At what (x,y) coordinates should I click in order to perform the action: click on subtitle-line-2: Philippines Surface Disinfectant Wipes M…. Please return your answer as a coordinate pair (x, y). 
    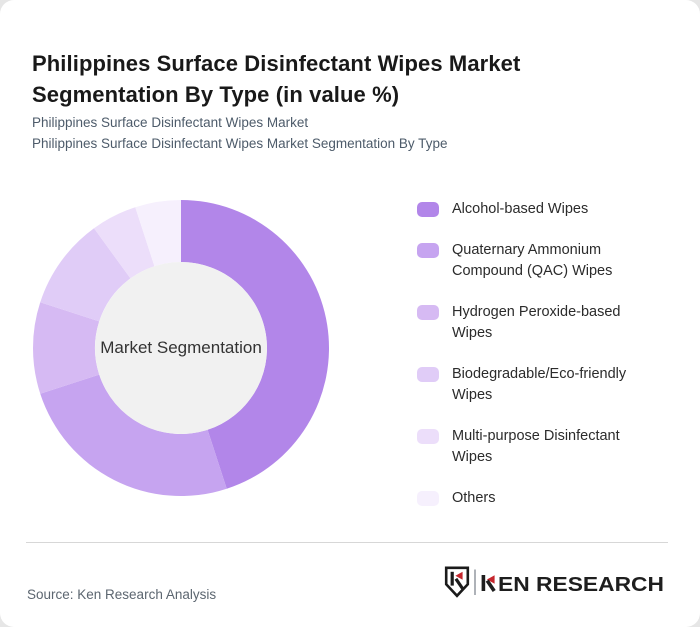
    Looking at the image, I should click on (240, 143).